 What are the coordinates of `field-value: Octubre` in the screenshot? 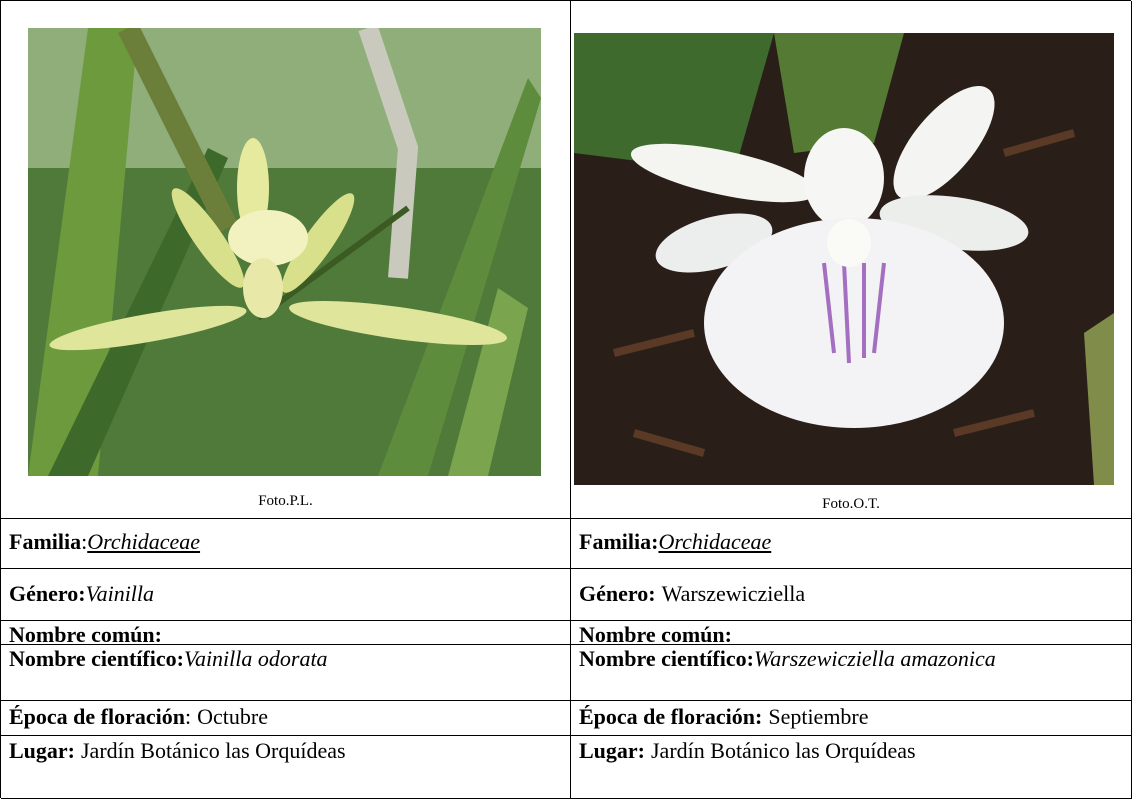 It's located at (232, 716).